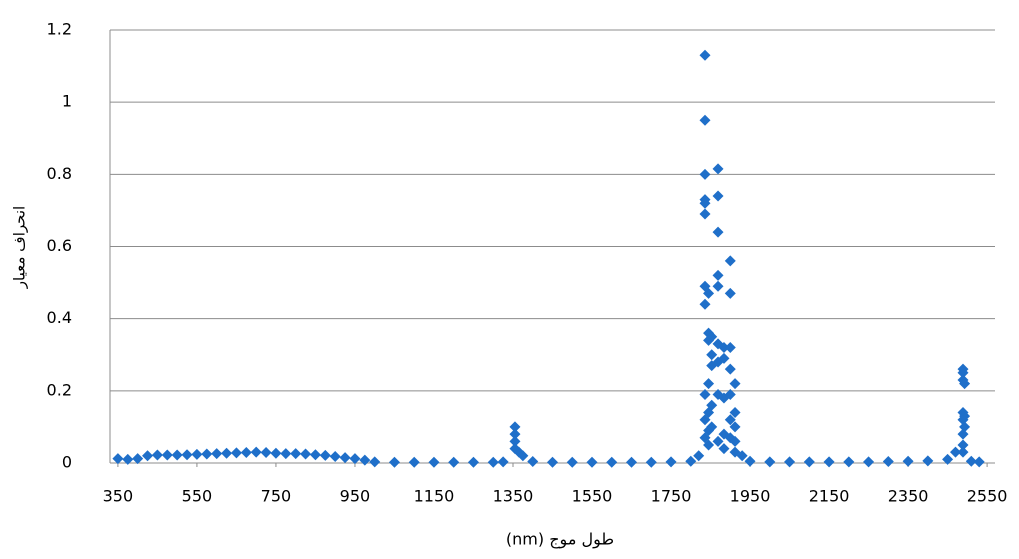 The height and width of the screenshot is (559, 1019). I want to click on x-tick-label: 1750, so click(671, 496).